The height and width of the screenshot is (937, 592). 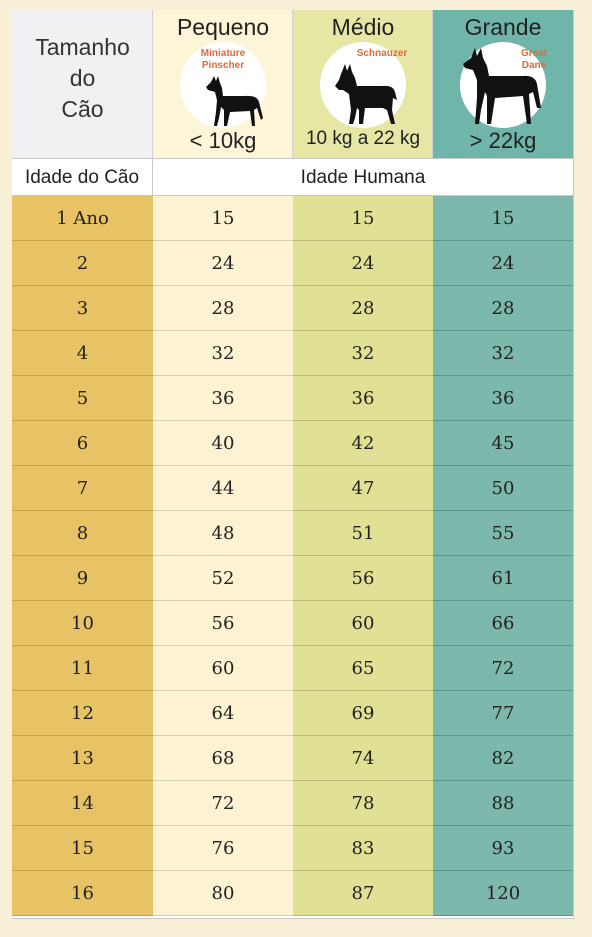 I want to click on table-row: 2 24 24 24, so click(x=292, y=263).